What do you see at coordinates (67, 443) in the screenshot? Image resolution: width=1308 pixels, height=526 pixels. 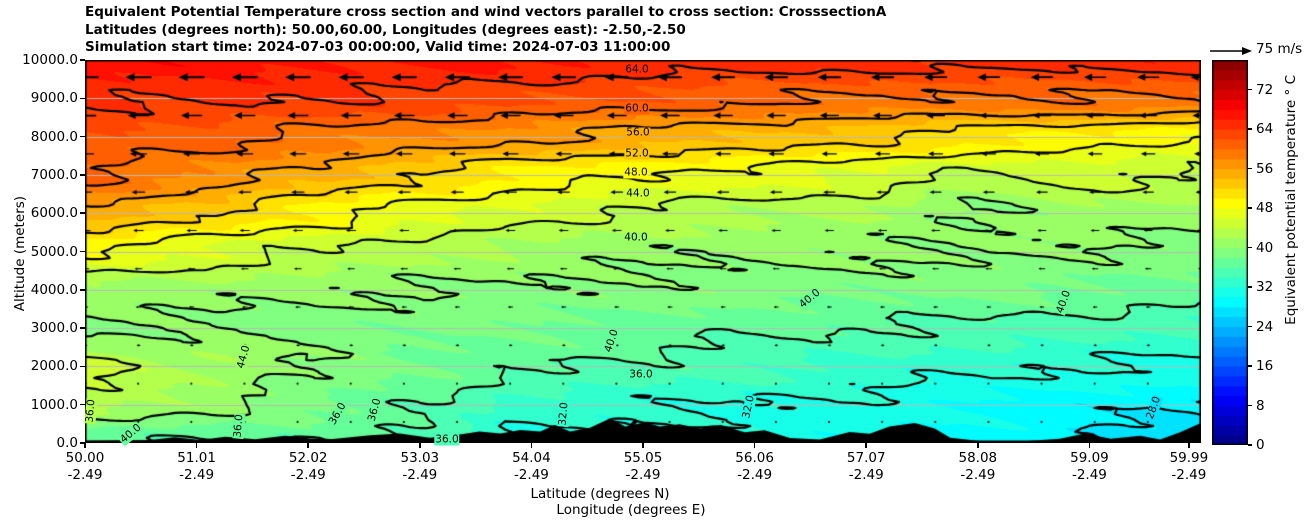 I see `y-tick-label: 0.0` at bounding box center [67, 443].